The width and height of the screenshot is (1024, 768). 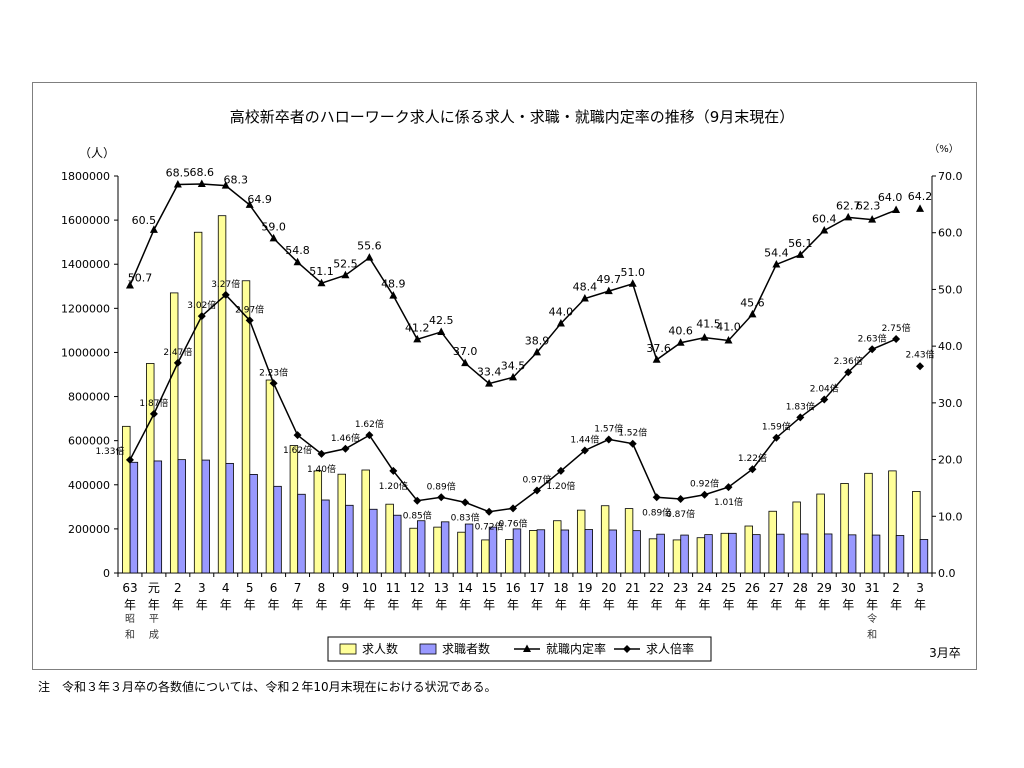 I want to click on x-tick-label-number: 11, so click(x=393, y=588).